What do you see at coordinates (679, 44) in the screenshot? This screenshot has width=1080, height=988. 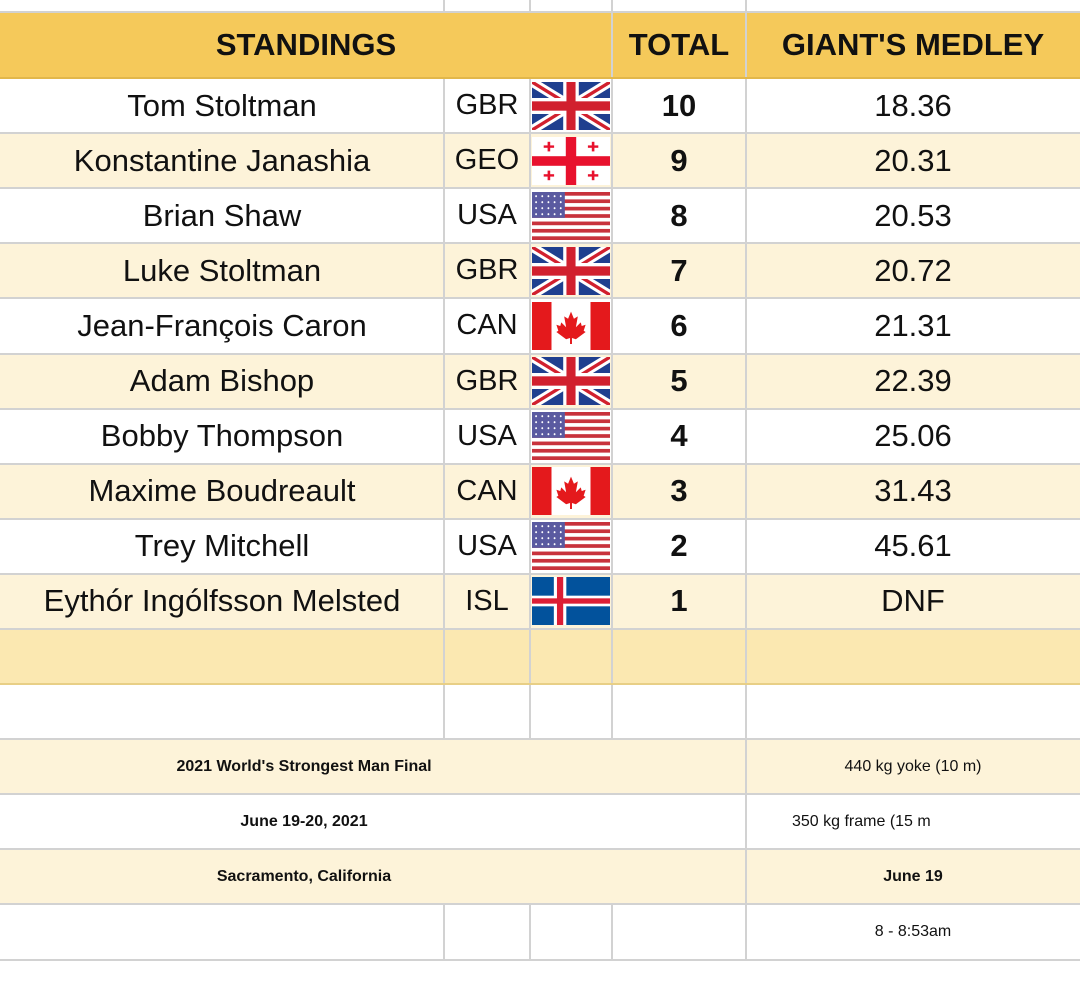 I see `total-header: TOTAL` at bounding box center [679, 44].